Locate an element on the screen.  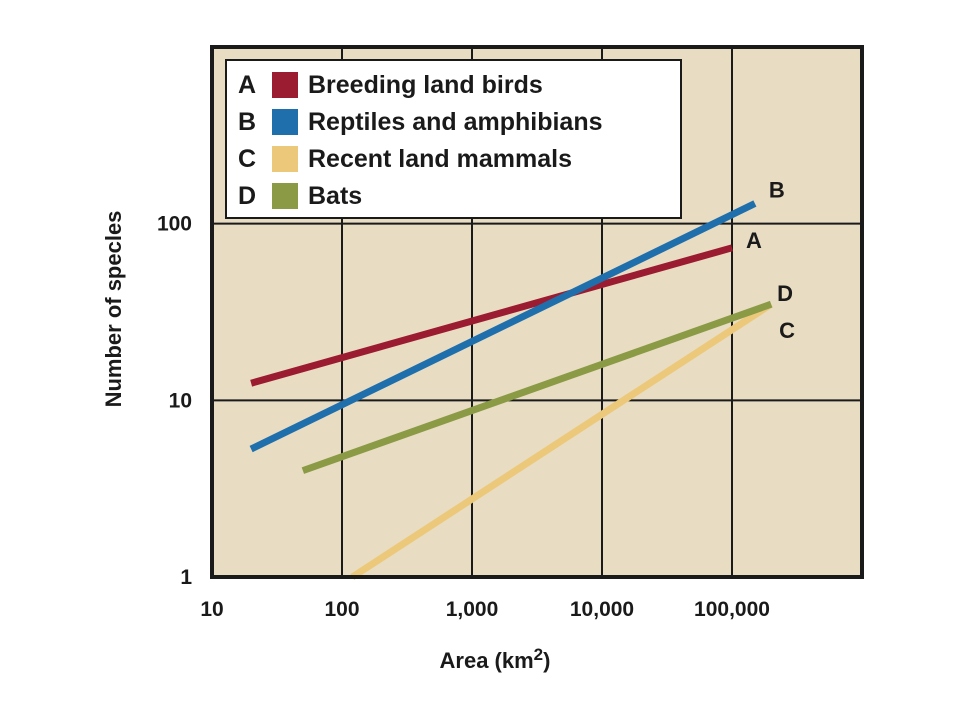
legend-key-letter: A is located at coordinates (247, 85).